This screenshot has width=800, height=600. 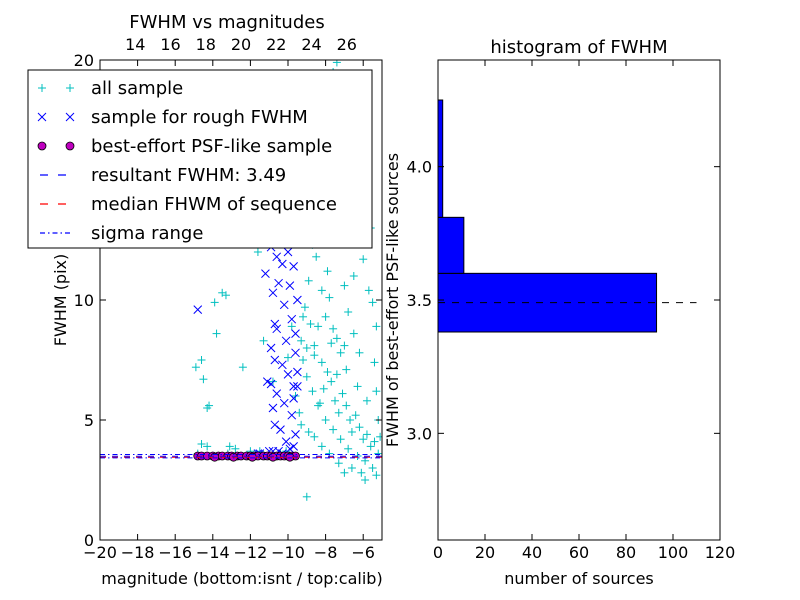 I want to click on y-tick-label-1: 5, so click(x=89, y=420).